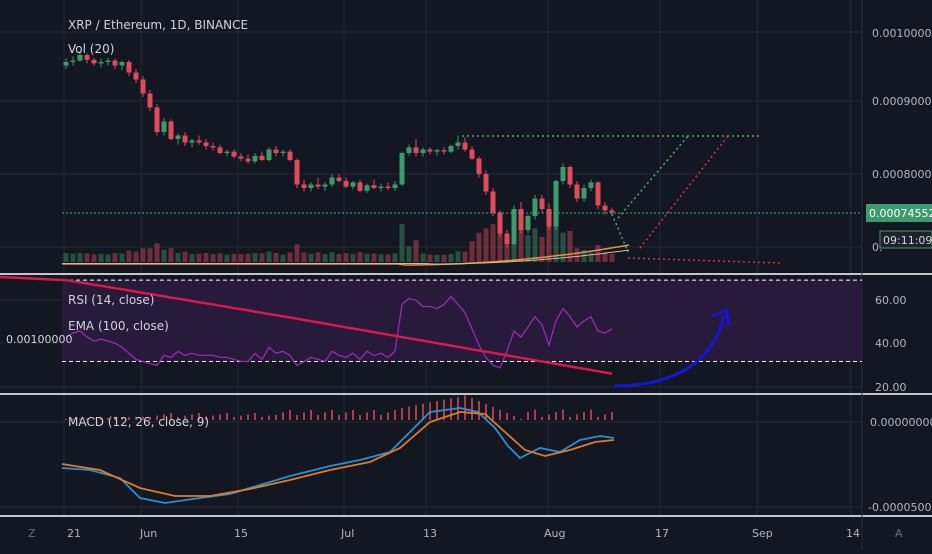 This screenshot has height=554, width=932. What do you see at coordinates (138, 422) in the screenshot?
I see `macd-legend: MACD (12, 26, close, 9)` at bounding box center [138, 422].